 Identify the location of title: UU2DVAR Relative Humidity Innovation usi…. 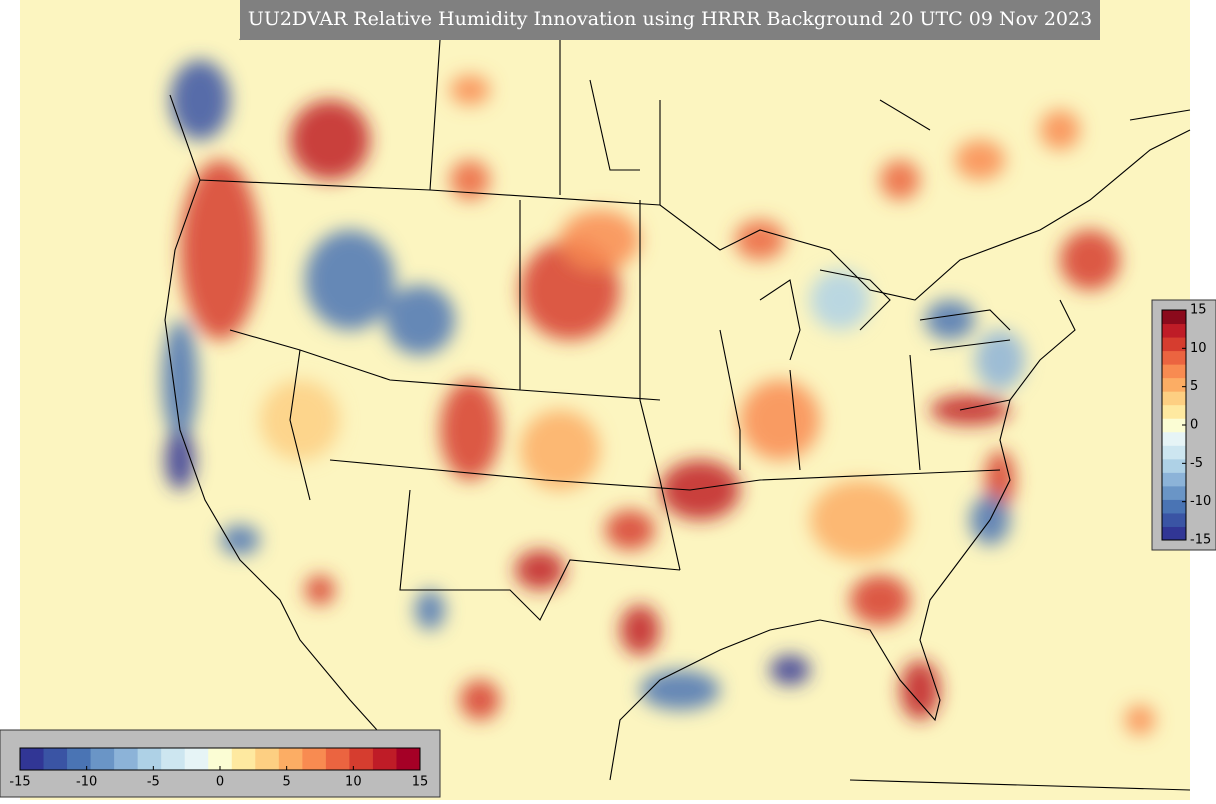
(670, 19).